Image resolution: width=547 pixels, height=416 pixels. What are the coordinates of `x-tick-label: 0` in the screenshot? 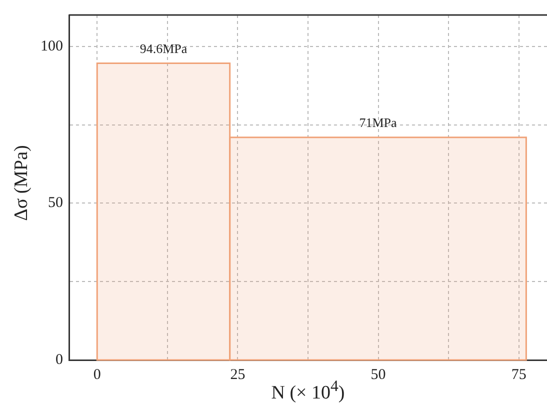 It's located at (97, 374).